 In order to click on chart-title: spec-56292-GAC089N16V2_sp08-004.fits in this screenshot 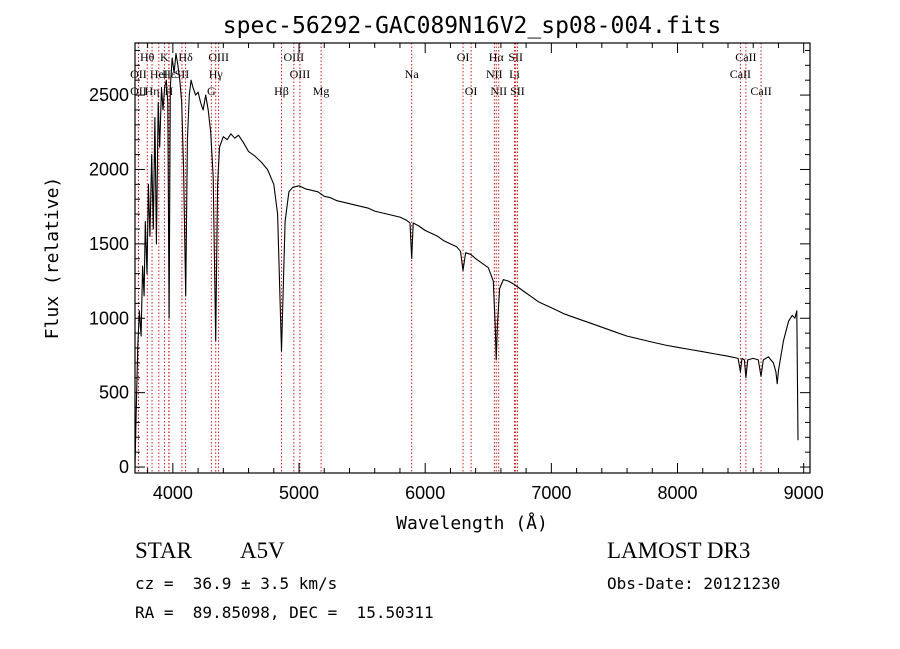, I will do `click(472, 26)`.